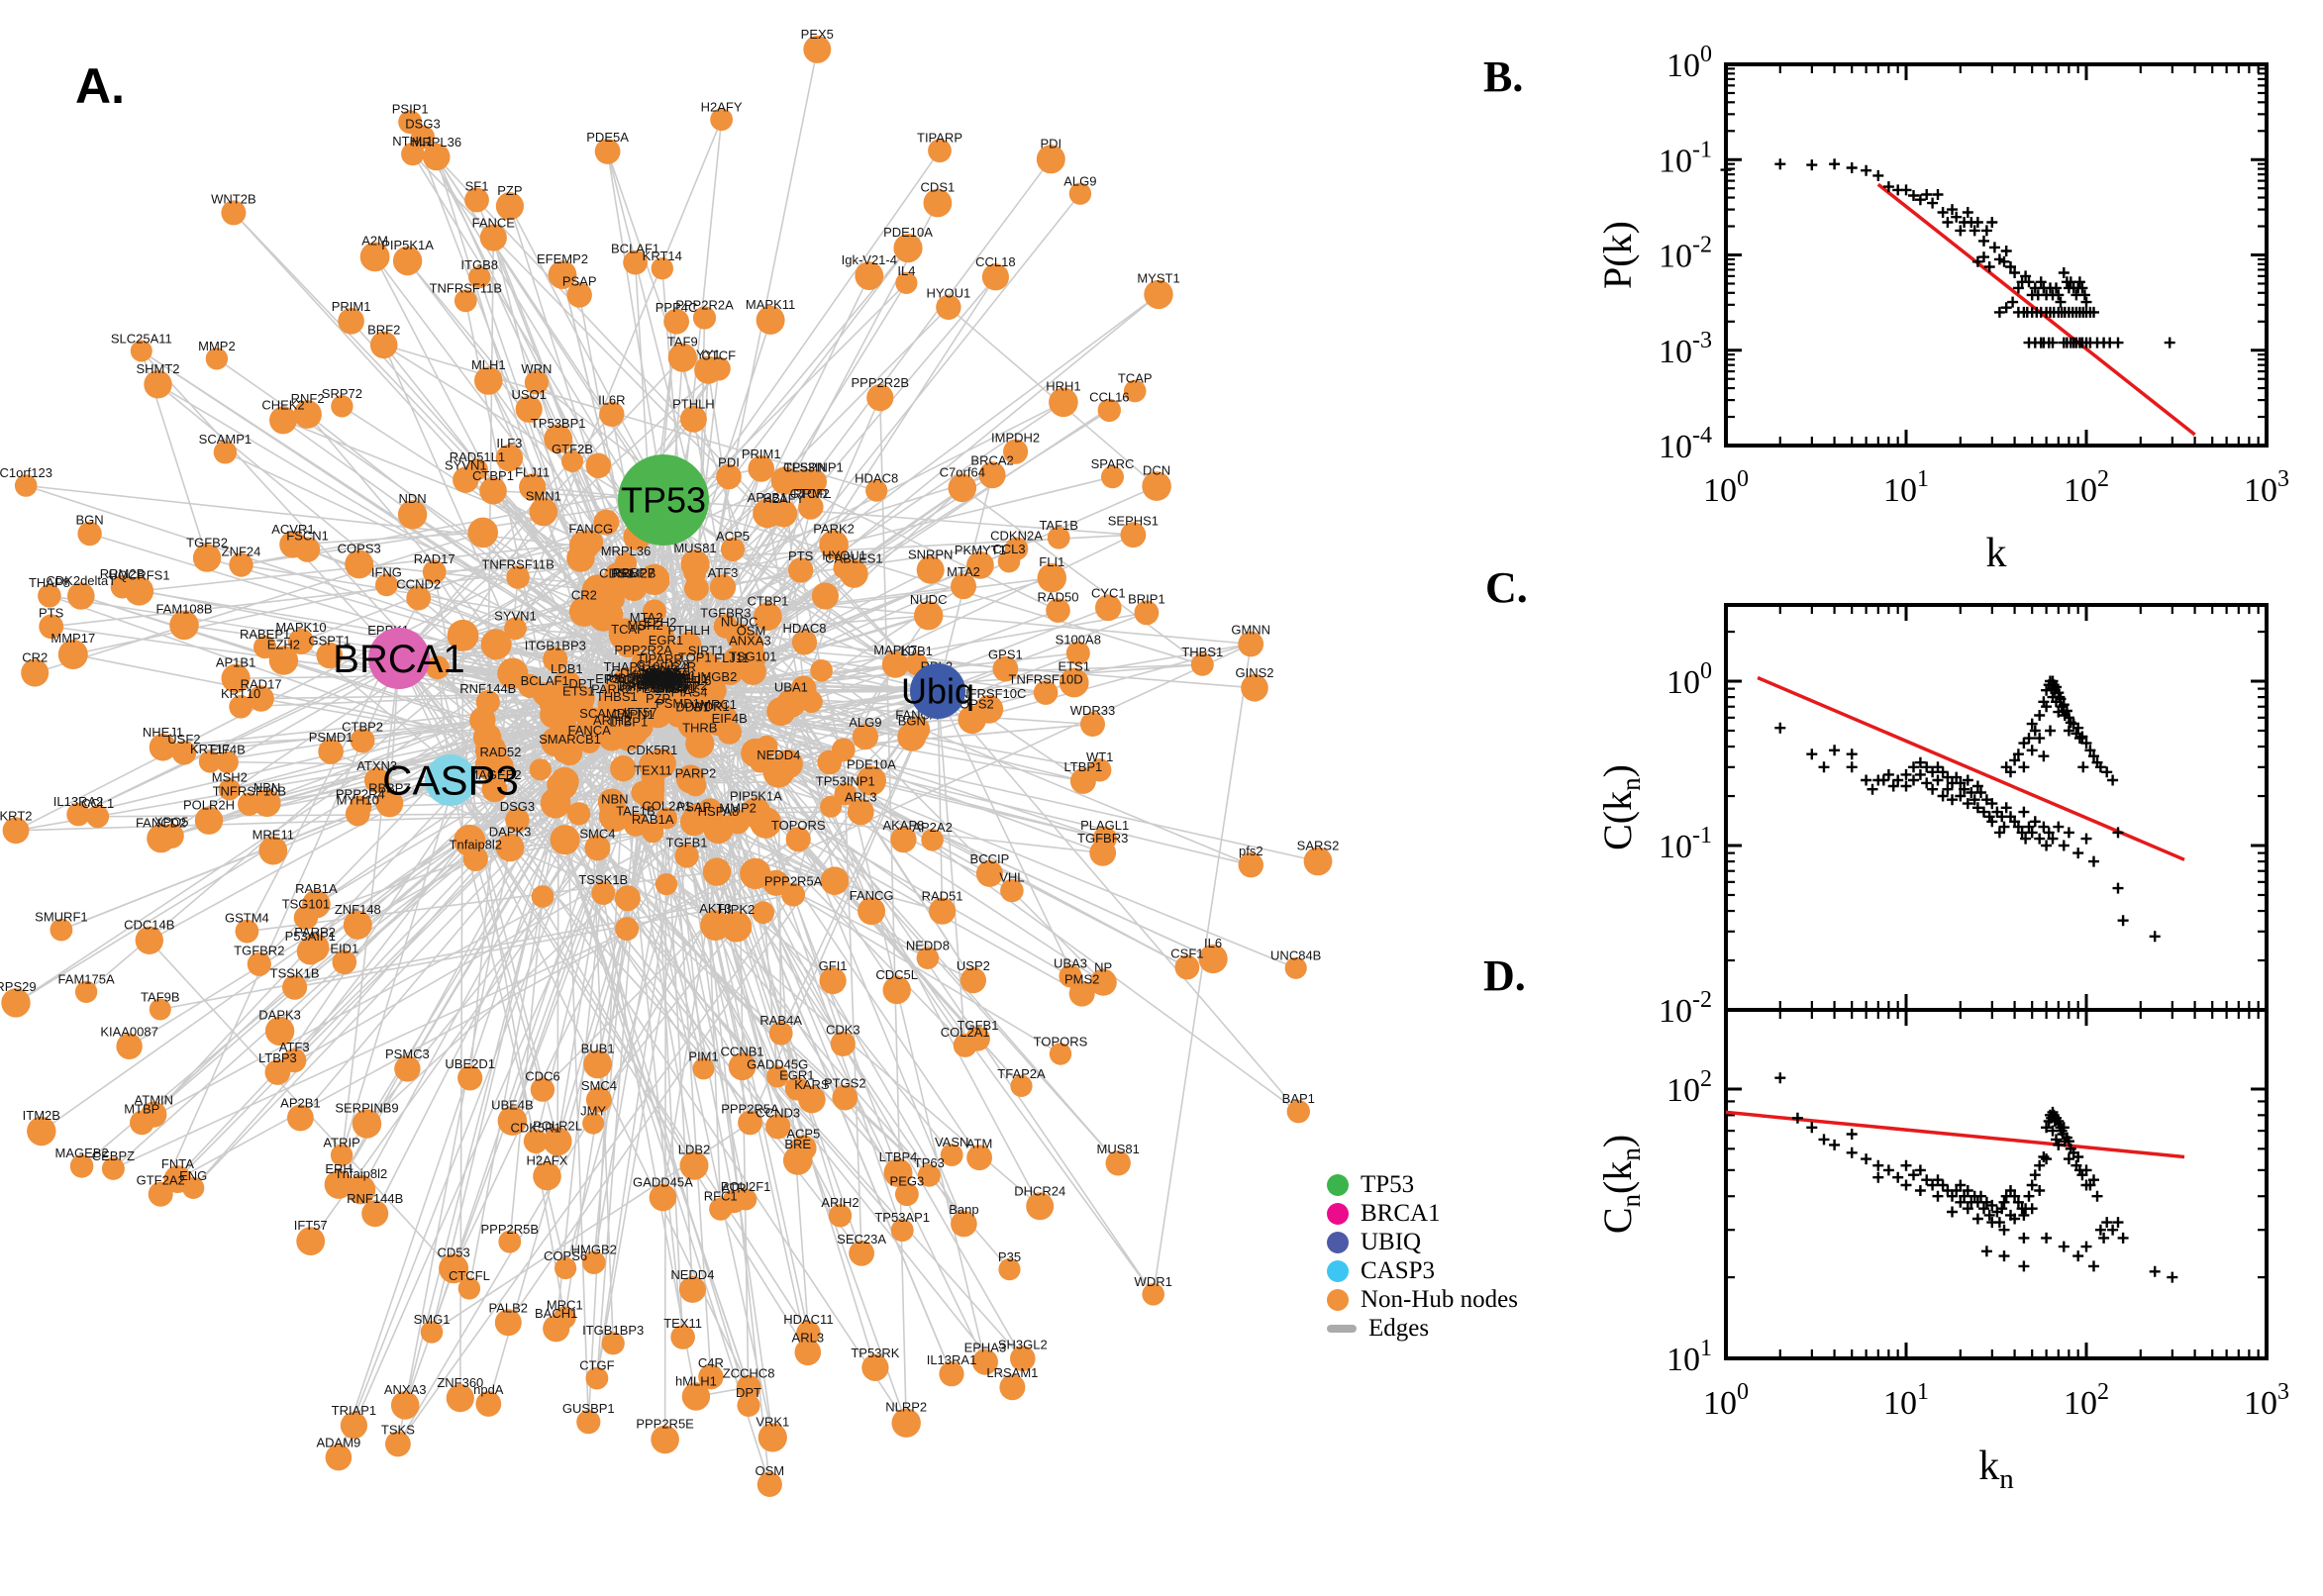 The height and width of the screenshot is (1596, 2323). I want to click on network-node-label: MYH10, so click(358, 800).